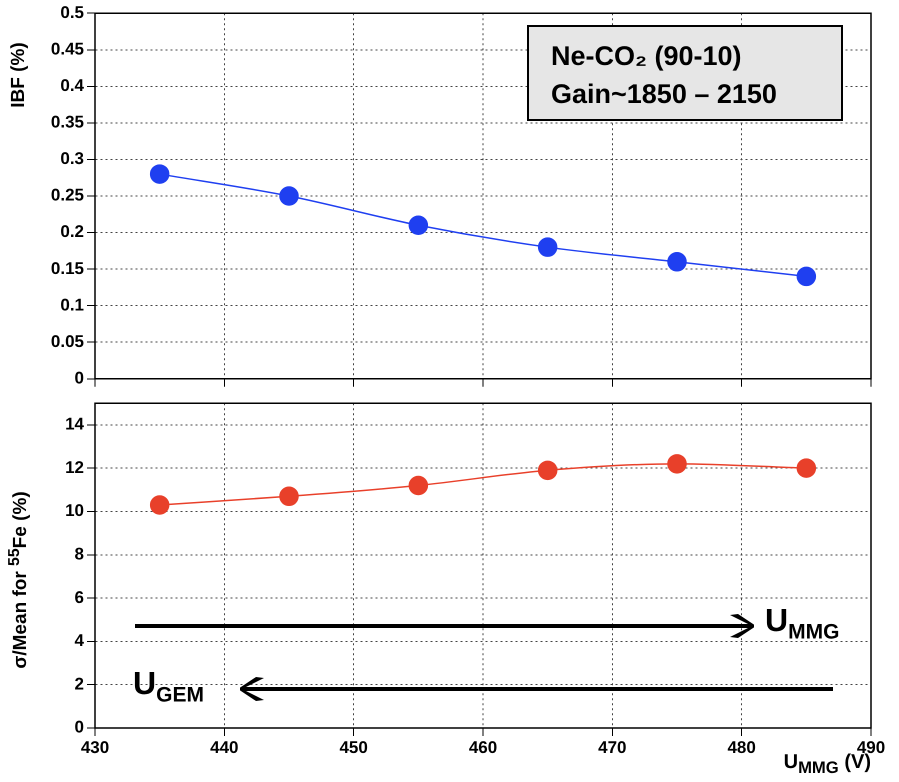 Image resolution: width=899 pixels, height=782 pixels. I want to click on annotation: U$_{MMG}$, so click(802, 623).